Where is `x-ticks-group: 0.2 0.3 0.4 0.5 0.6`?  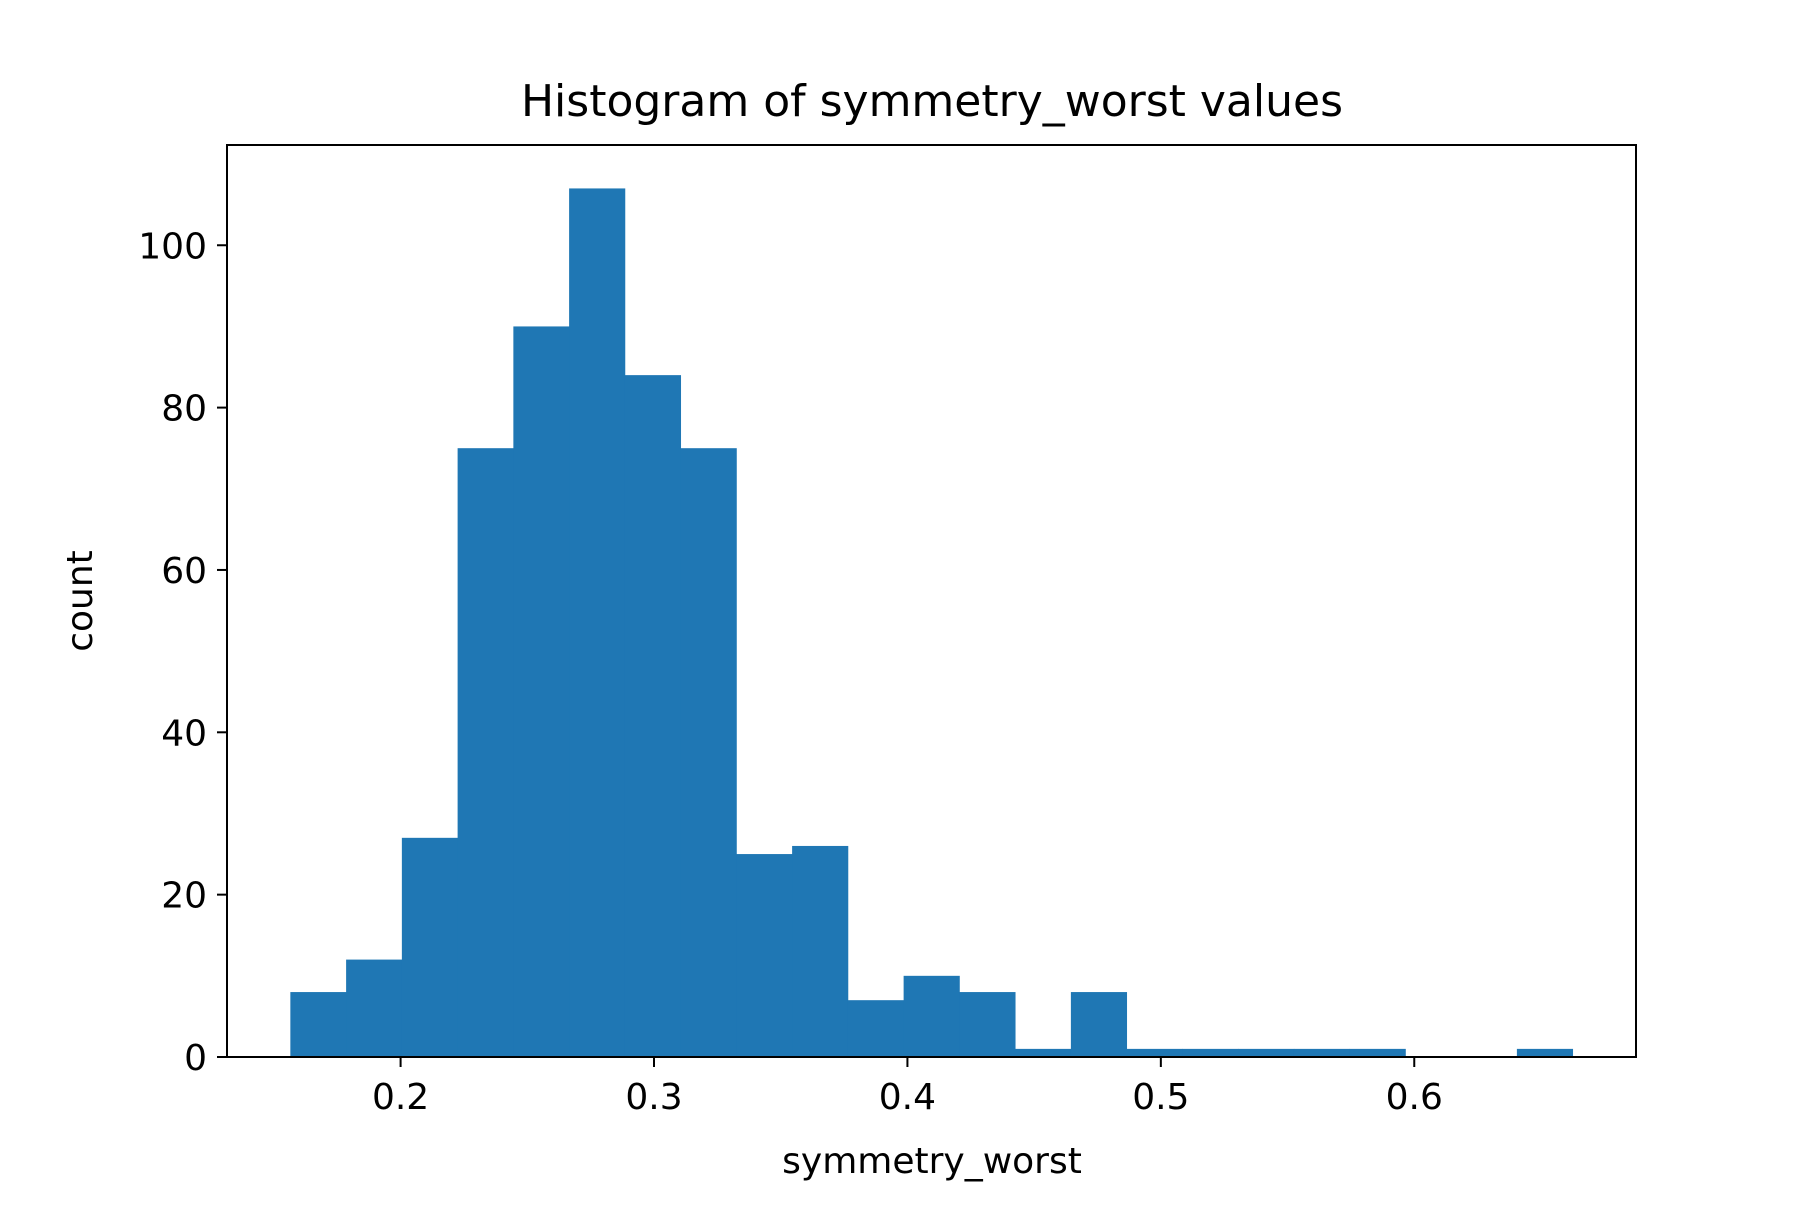 x-ticks-group: 0.2 0.3 0.4 0.5 0.6 is located at coordinates (907, 1087).